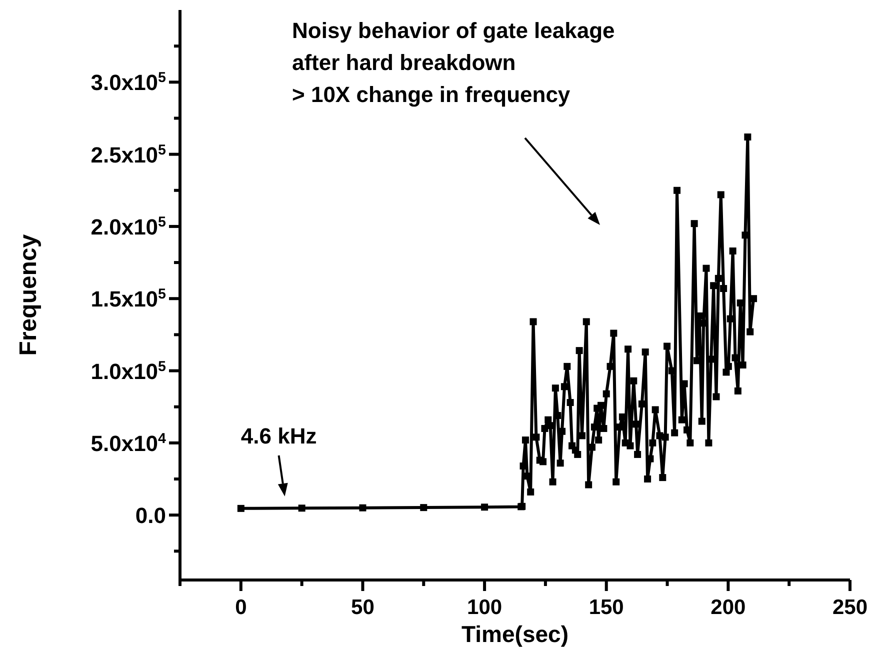 Image resolution: width=878 pixels, height=647 pixels. Describe the element at coordinates (128, 299) in the screenshot. I see `y-tick-label: 1.5x10$^{5}$` at that location.